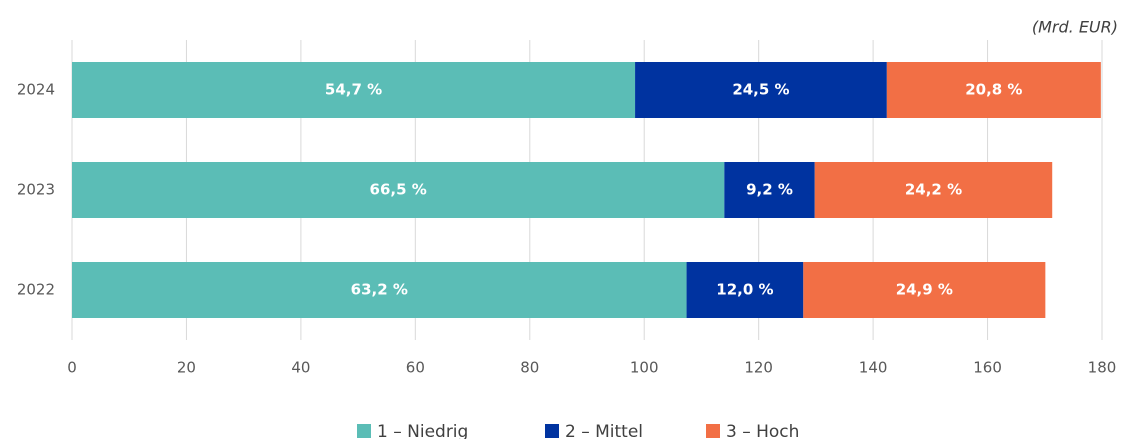 The image size is (1123, 439). I want to click on segment-label: 12,0 %, so click(744, 290).